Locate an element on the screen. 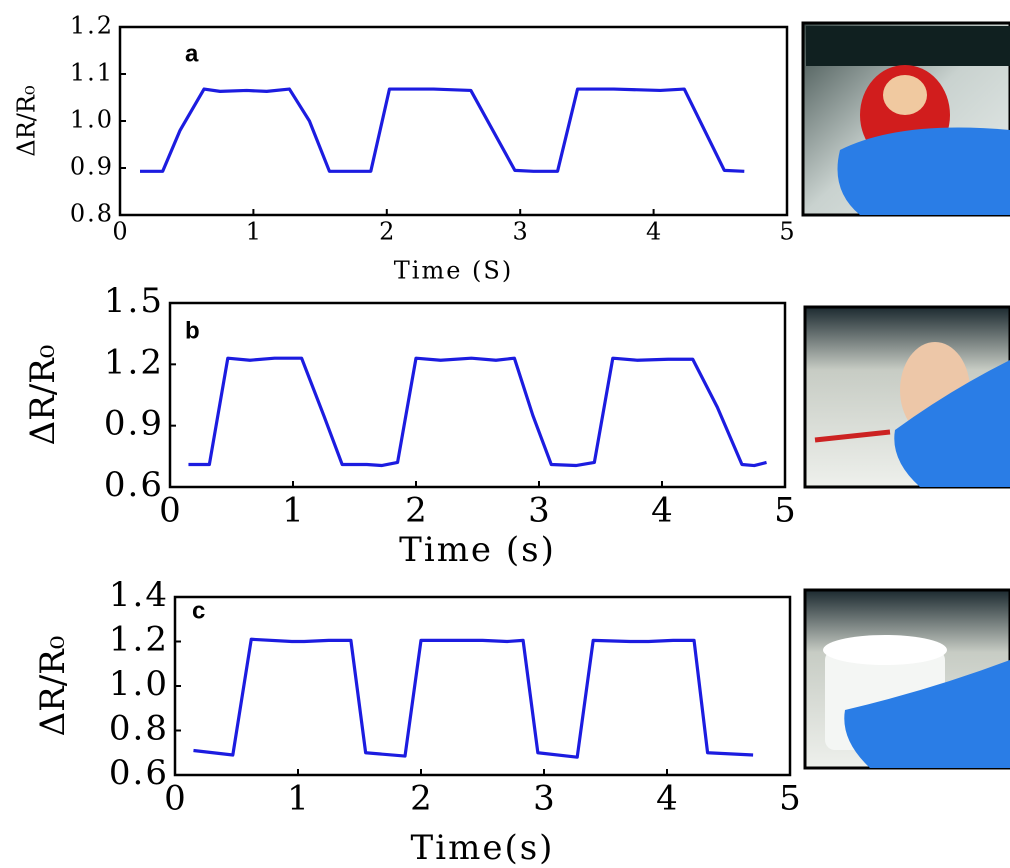 The image size is (1010, 868). panel-label: b is located at coordinates (192, 330).